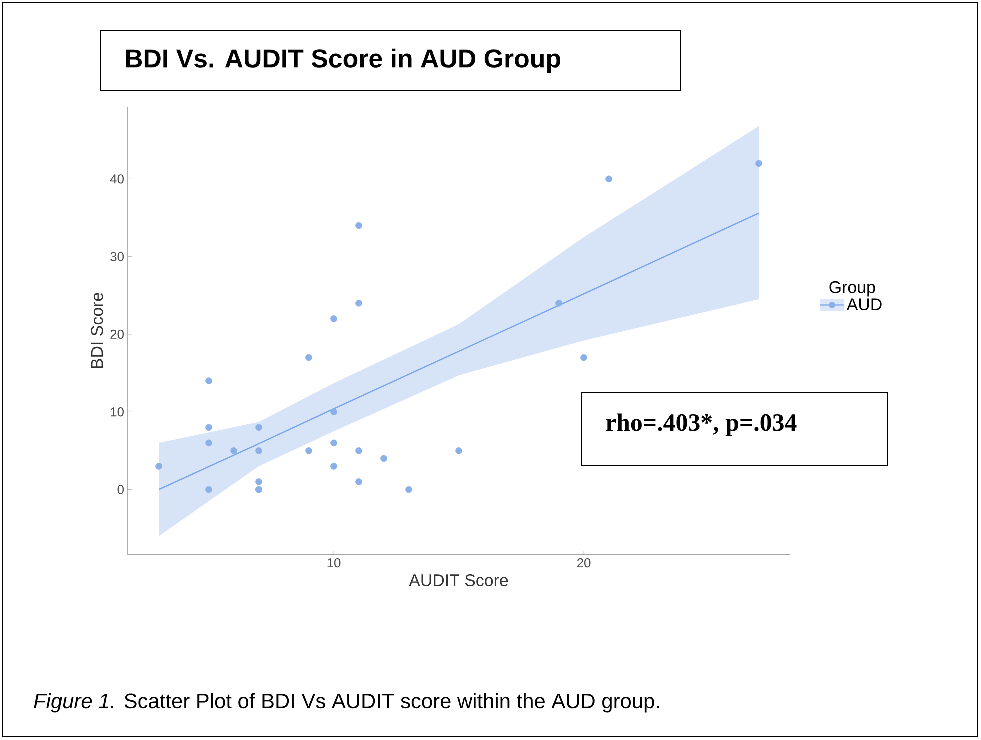 The width and height of the screenshot is (981, 740). What do you see at coordinates (458, 580) in the screenshot?
I see `x-axis-title: AUDIT Score` at bounding box center [458, 580].